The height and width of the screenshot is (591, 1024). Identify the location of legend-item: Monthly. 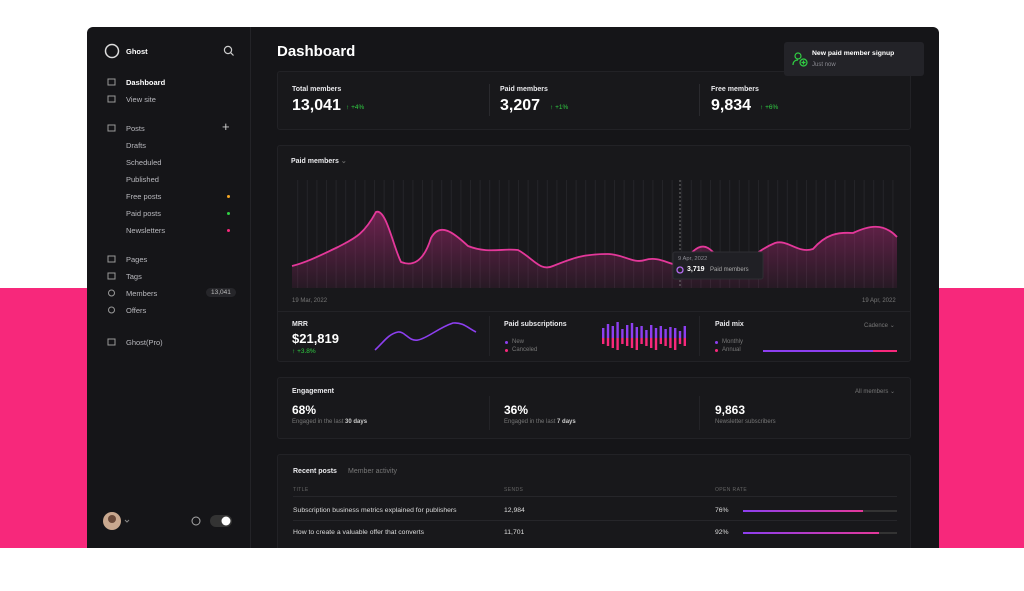
(733, 342).